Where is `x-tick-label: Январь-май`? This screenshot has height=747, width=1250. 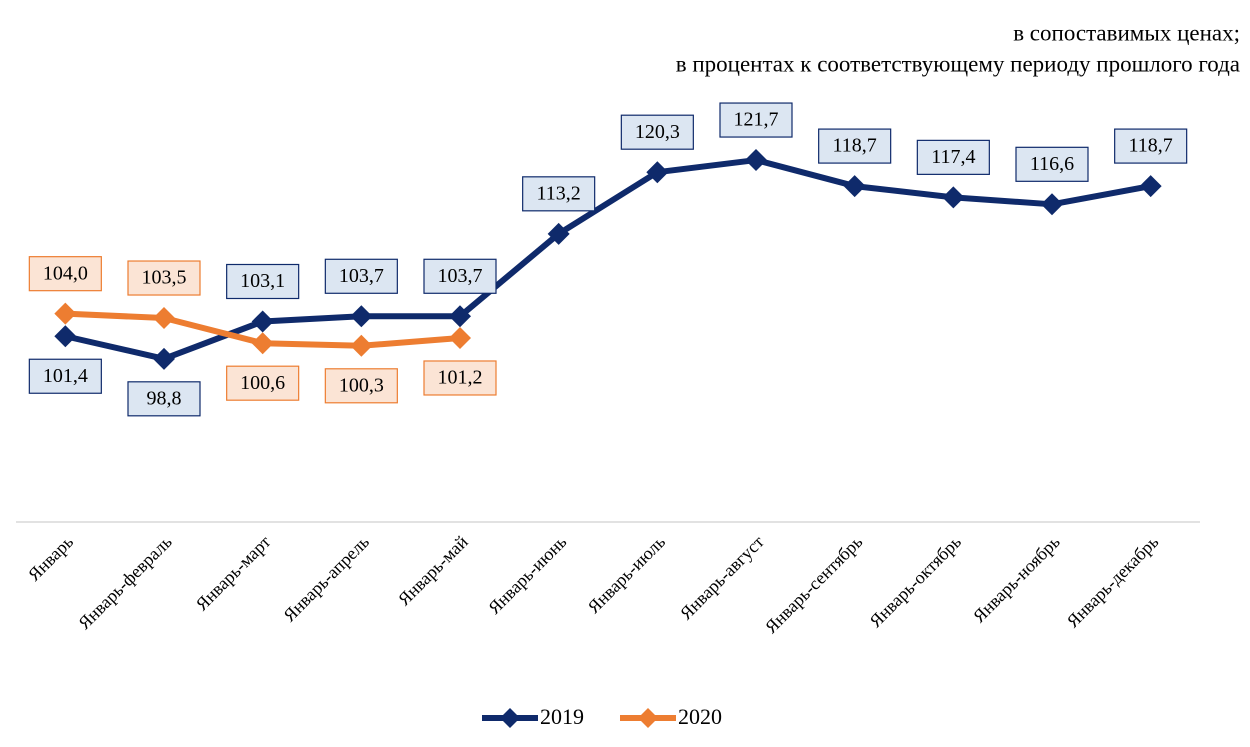
x-tick-label: Январь-май is located at coordinates (433, 570).